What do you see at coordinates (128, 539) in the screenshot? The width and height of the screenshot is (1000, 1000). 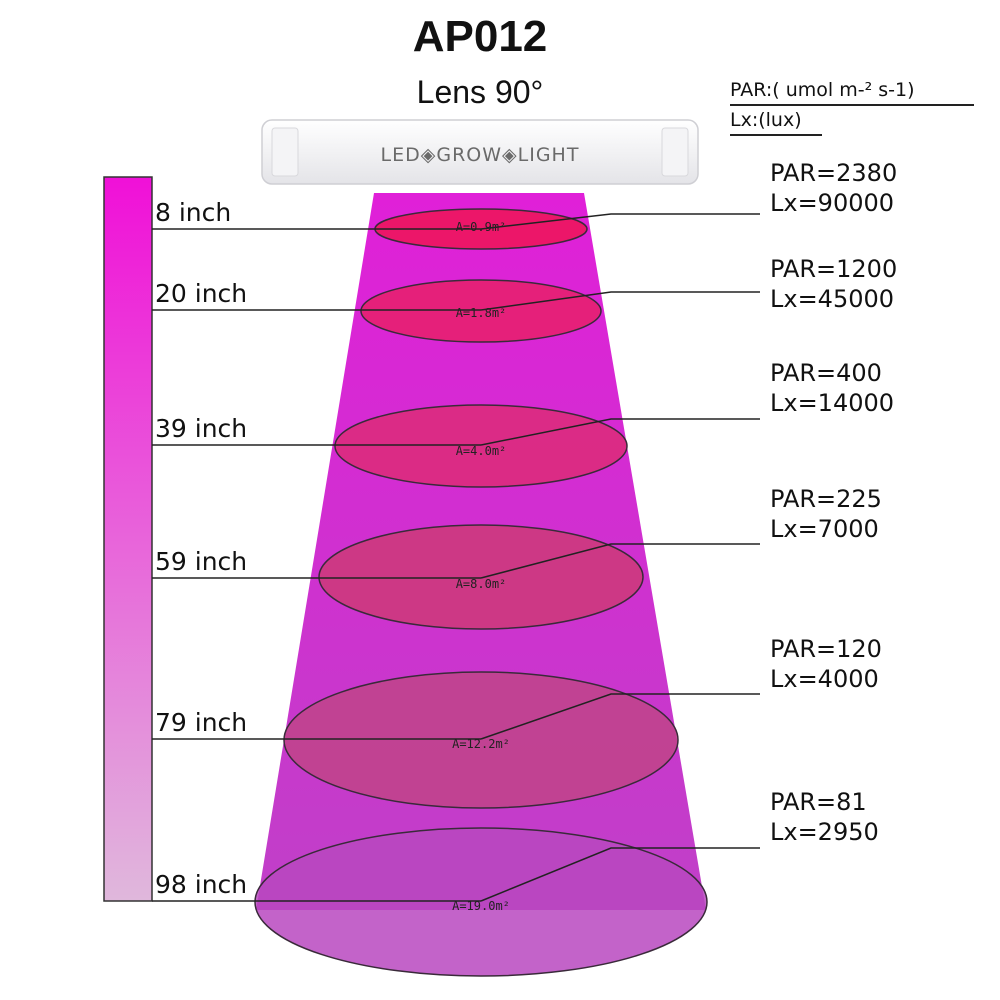 I see `distance-scale-bar` at bounding box center [128, 539].